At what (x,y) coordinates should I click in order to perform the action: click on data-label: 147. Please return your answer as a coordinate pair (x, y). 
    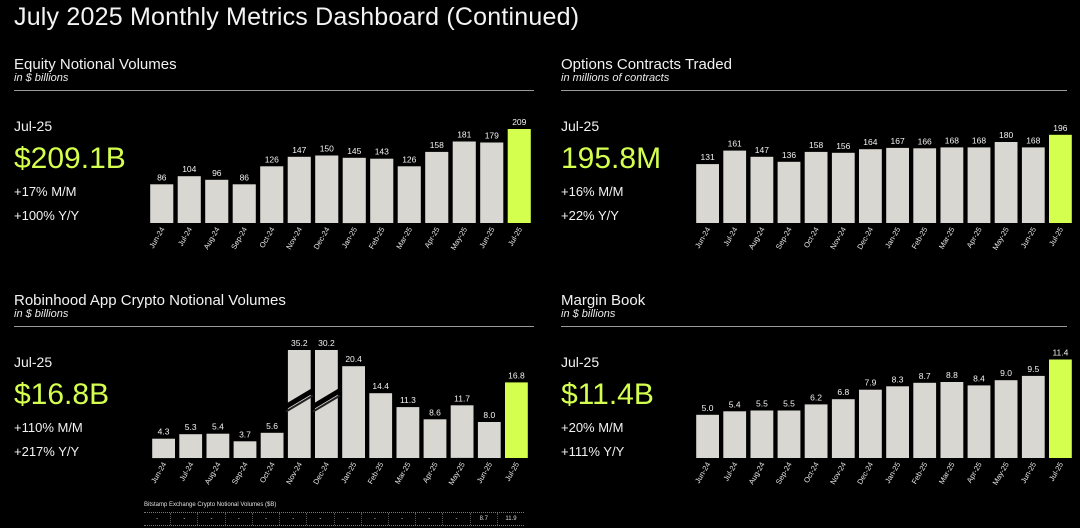
    Looking at the image, I should click on (762, 150).